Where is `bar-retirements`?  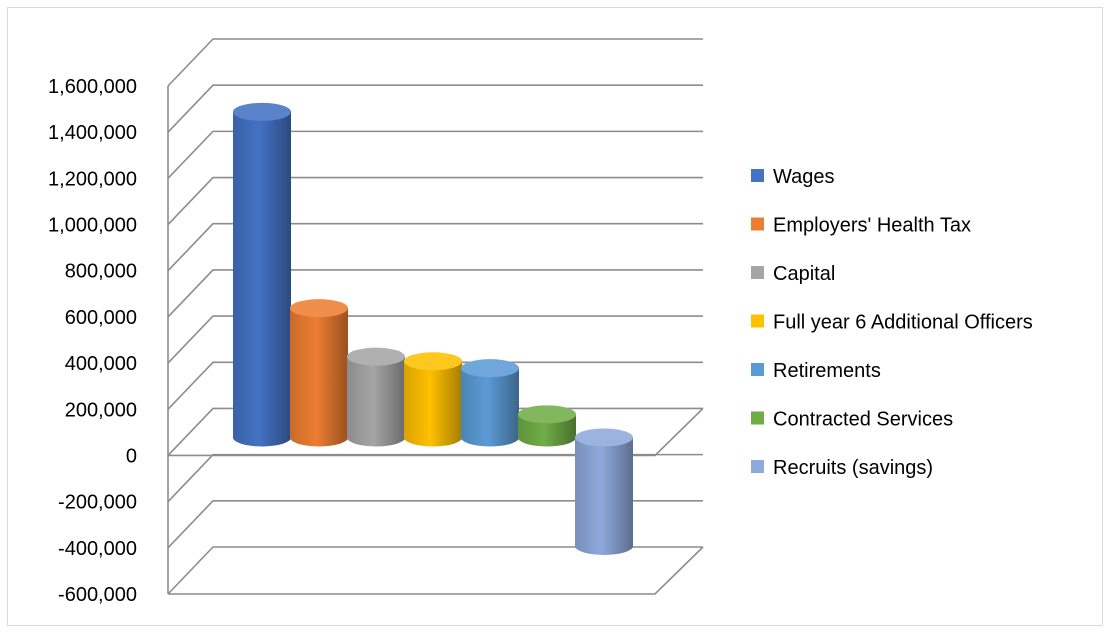
bar-retirements is located at coordinates (490, 403).